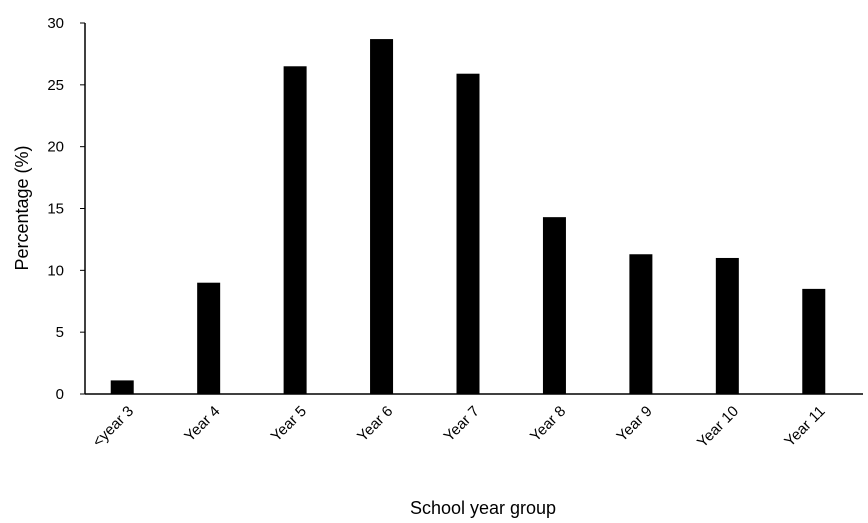  What do you see at coordinates (55, 209) in the screenshot?
I see `y-tick-label: 15` at bounding box center [55, 209].